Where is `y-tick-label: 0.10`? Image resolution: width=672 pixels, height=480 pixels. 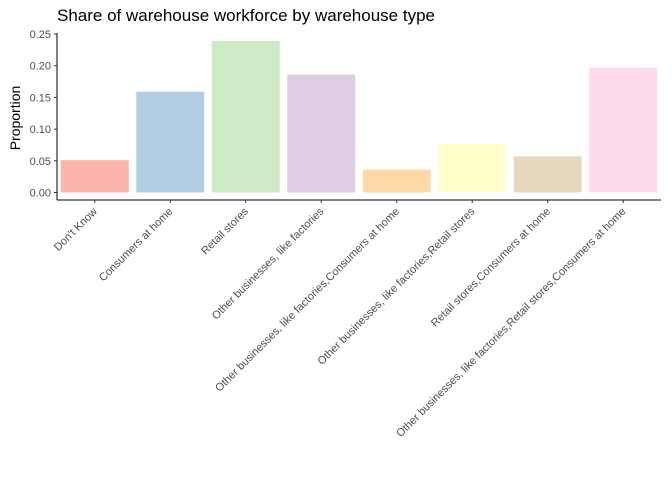
y-tick-label: 0.10 is located at coordinates (40, 130).